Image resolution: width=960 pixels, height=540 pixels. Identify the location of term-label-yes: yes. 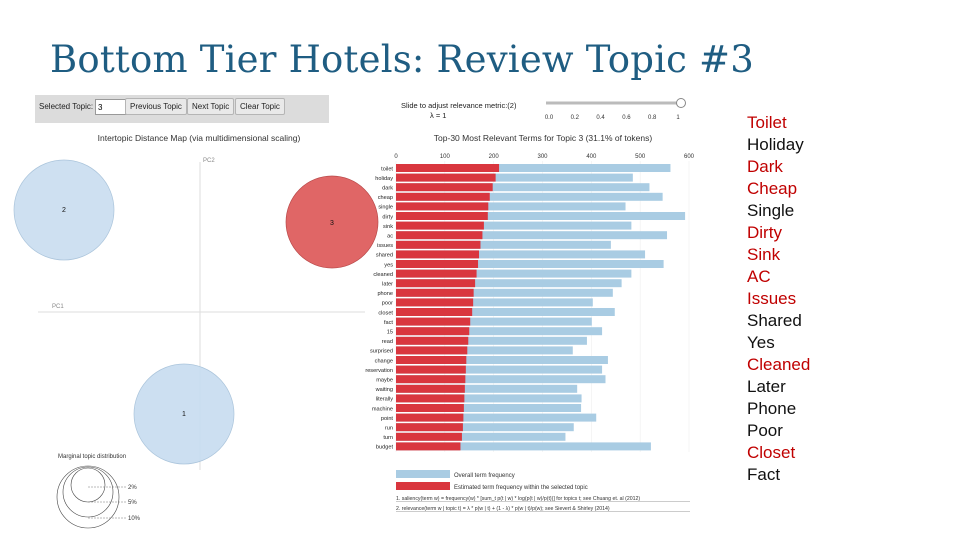
(388, 265).